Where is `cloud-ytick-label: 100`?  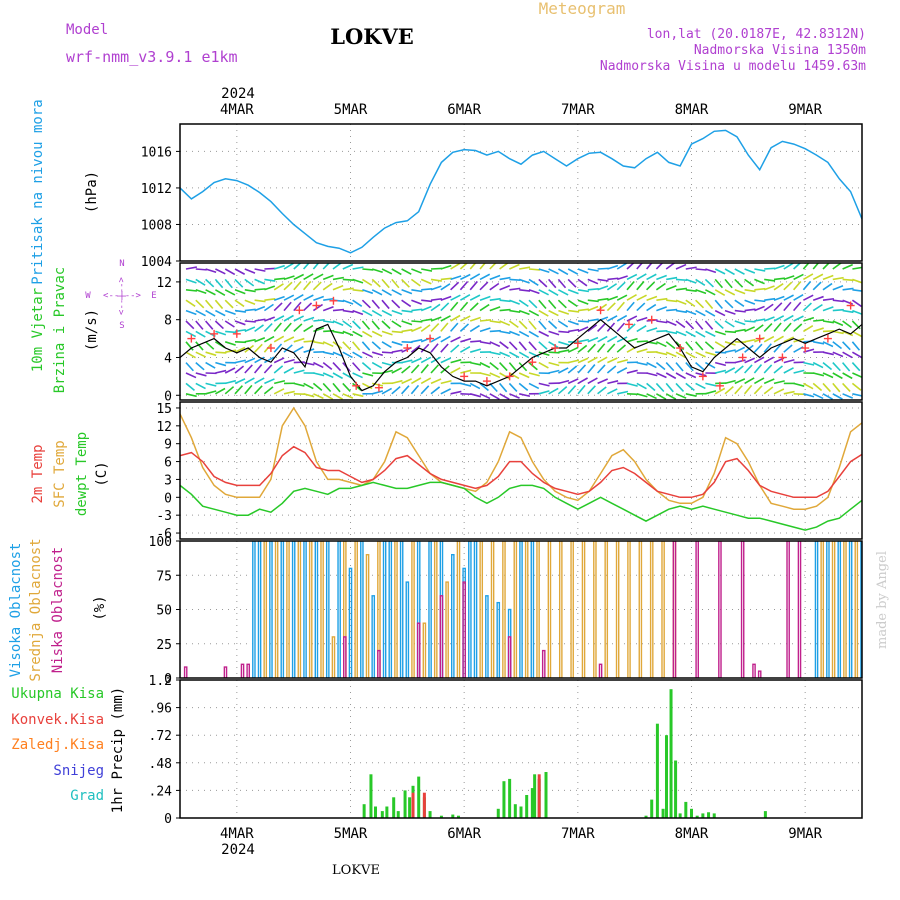 cloud-ytick-label: 100 is located at coordinates (160, 542).